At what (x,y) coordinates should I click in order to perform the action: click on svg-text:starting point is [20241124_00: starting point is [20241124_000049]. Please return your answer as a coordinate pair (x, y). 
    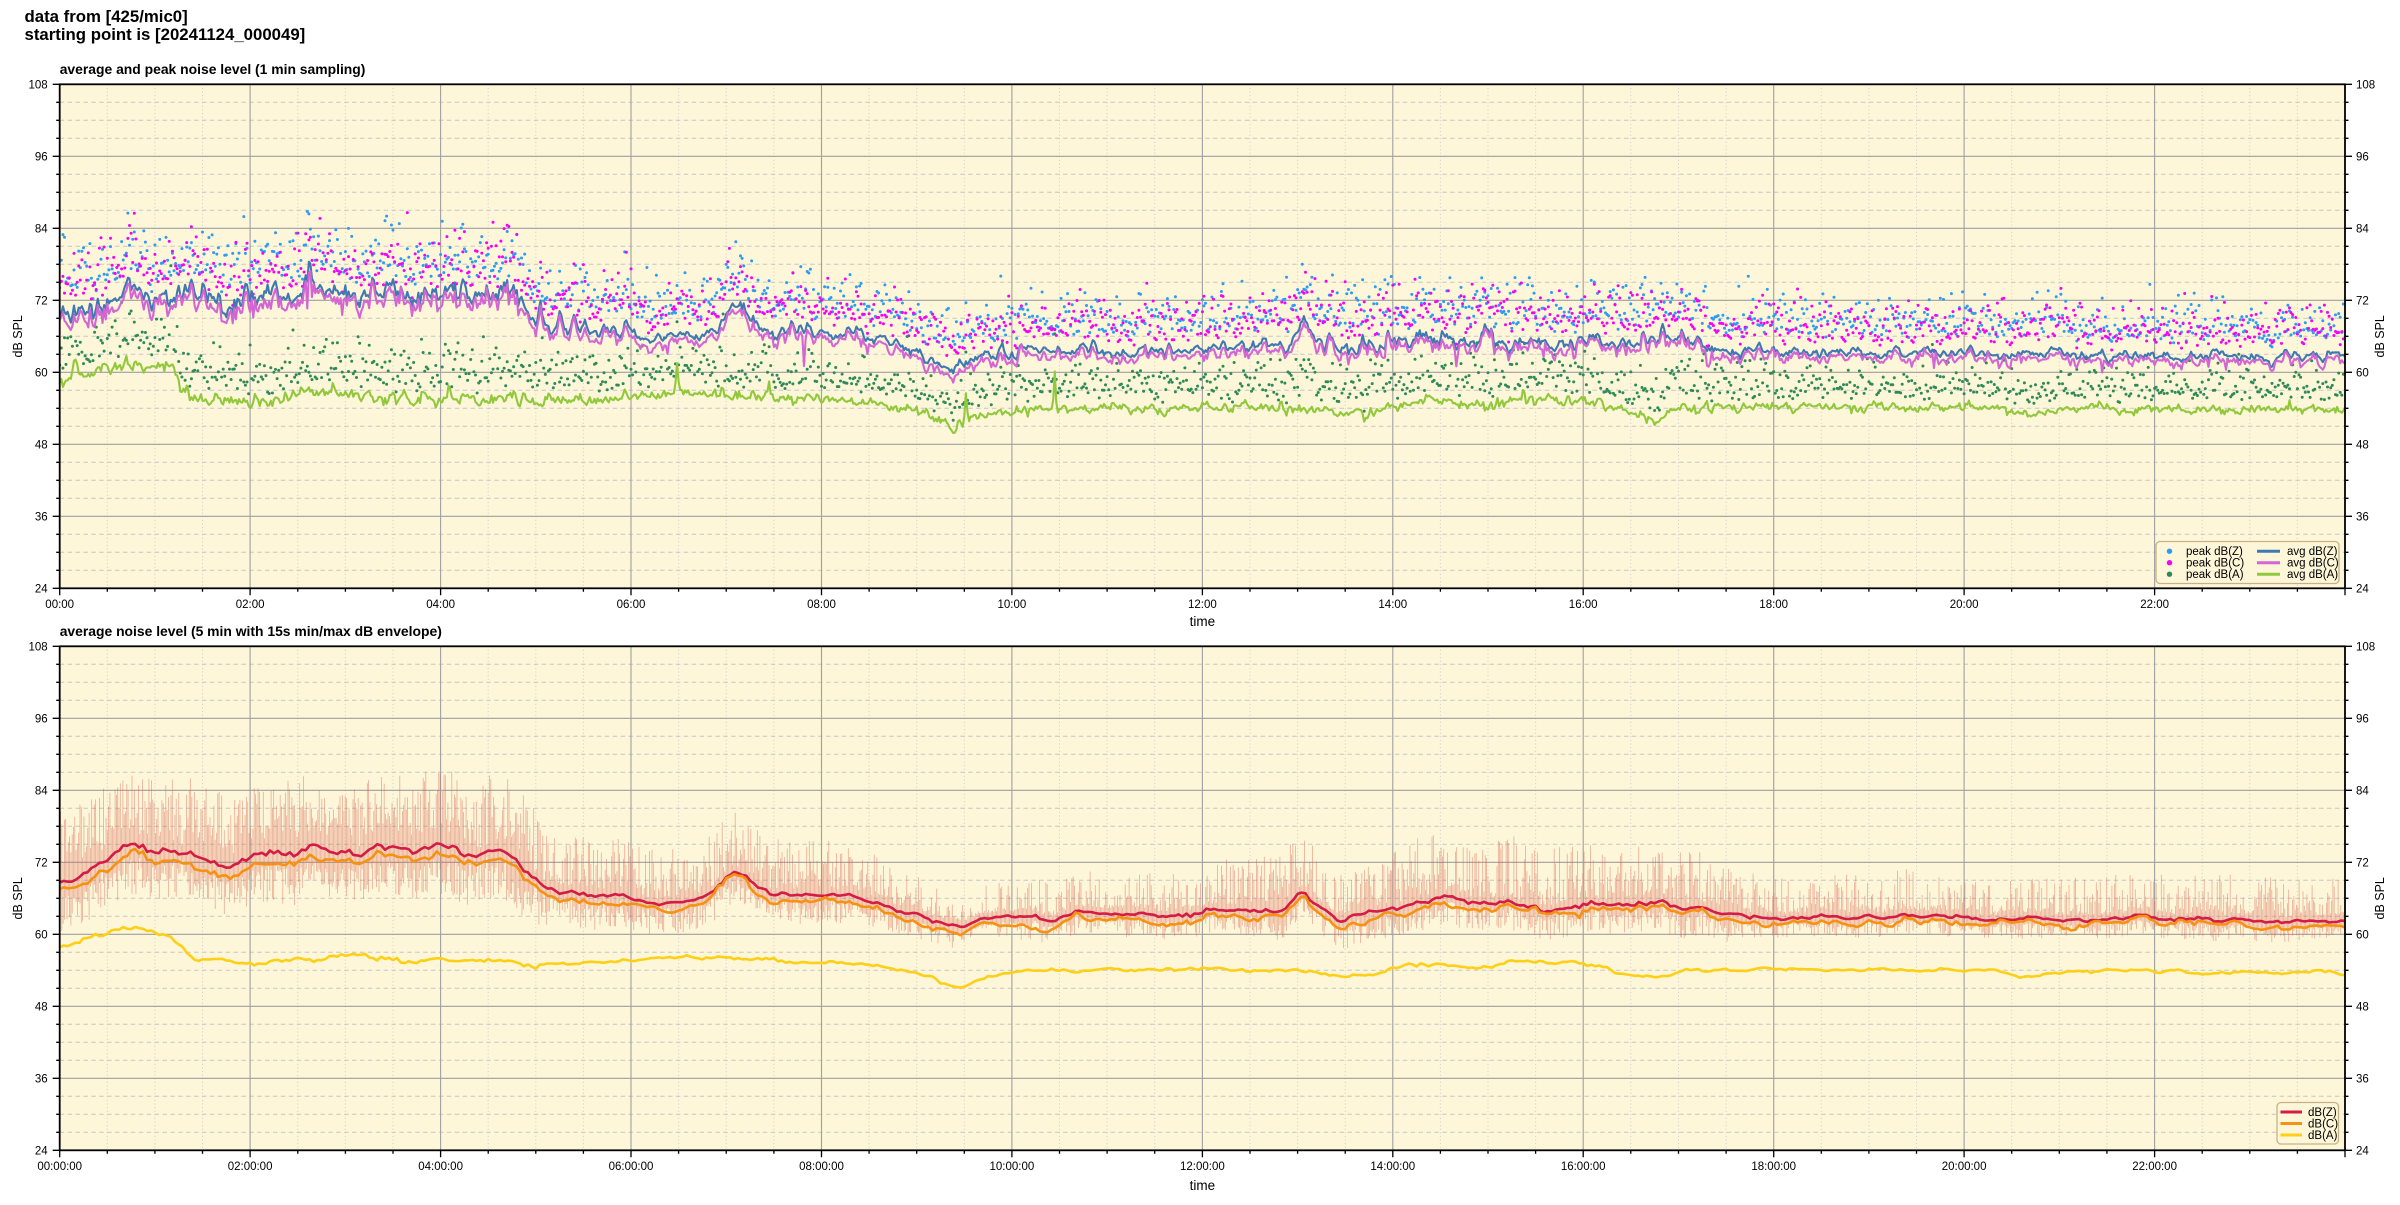
    Looking at the image, I should click on (165, 34).